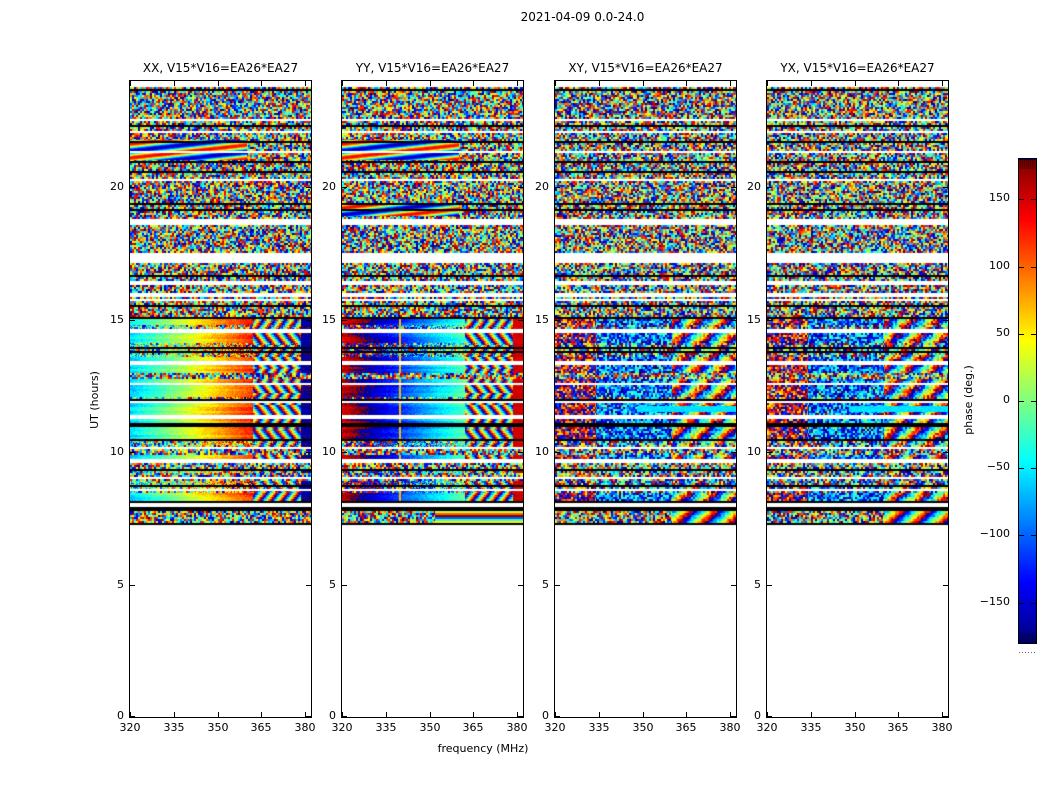  I want to click on heatmap-canvas-yy, so click(432, 399).